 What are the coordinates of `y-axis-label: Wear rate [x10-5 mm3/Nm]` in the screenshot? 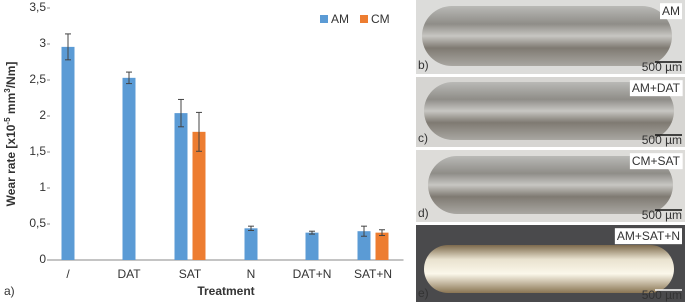 It's located at (11, 134).